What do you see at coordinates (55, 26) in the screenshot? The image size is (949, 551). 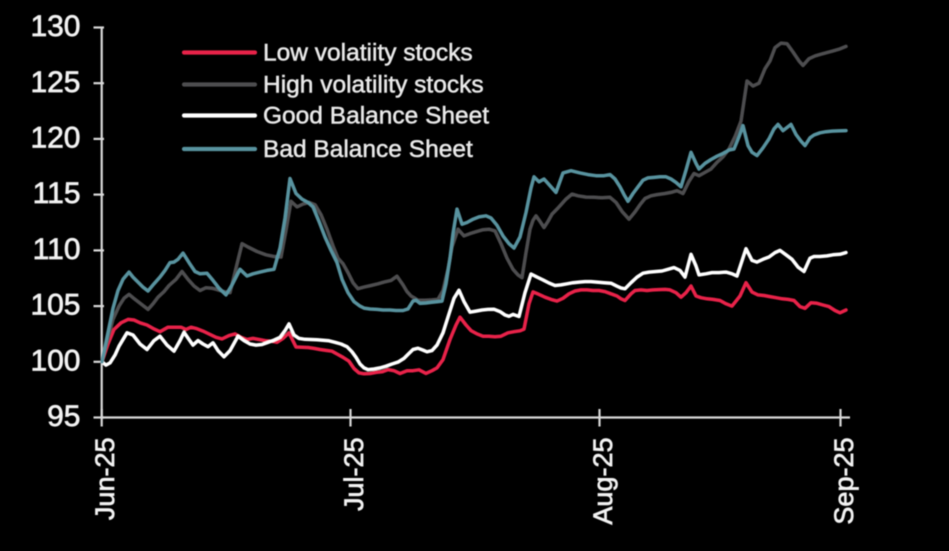 I see `svg-text: 130` at bounding box center [55, 26].